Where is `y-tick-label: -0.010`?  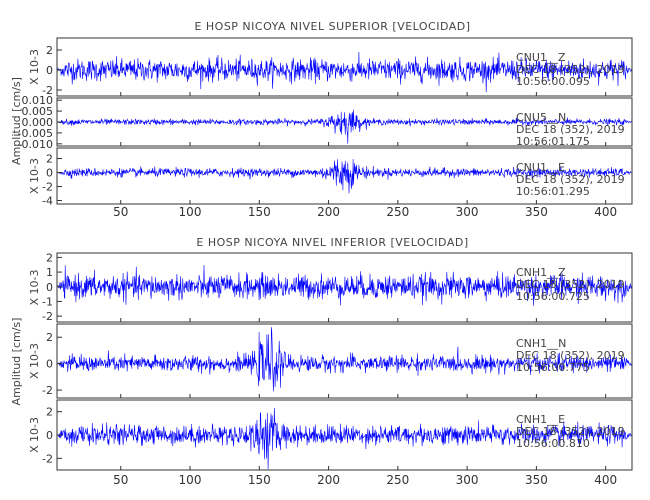
y-tick-label: -0.010 is located at coordinates (35, 144).